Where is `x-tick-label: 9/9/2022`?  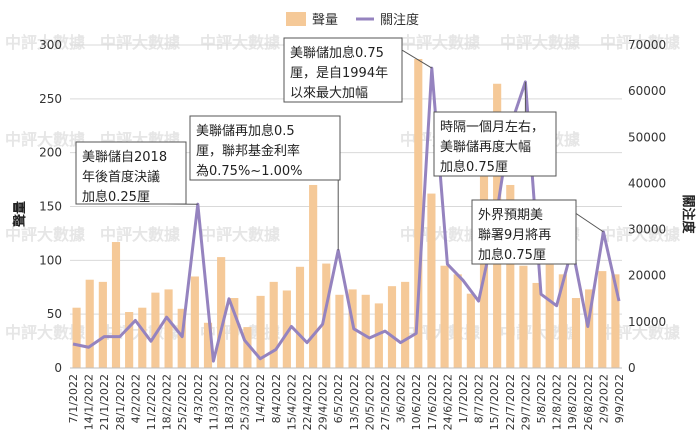
x-tick-label: 9/9/2022 is located at coordinates (619, 398).